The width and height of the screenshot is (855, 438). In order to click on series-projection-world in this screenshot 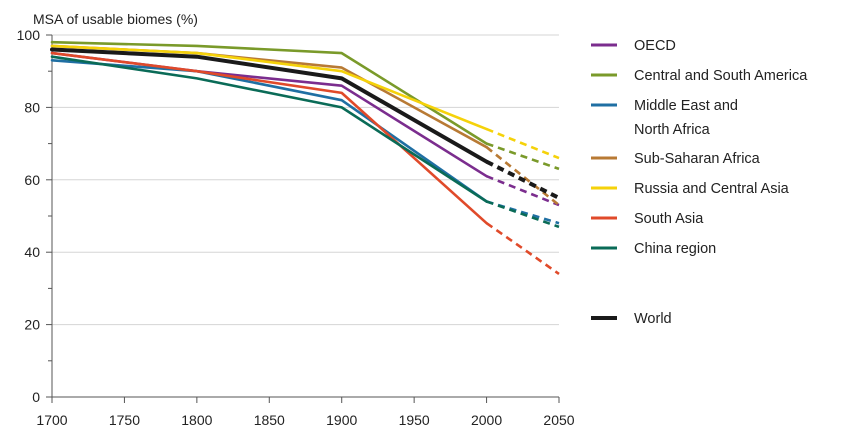, I will do `click(522, 179)`.